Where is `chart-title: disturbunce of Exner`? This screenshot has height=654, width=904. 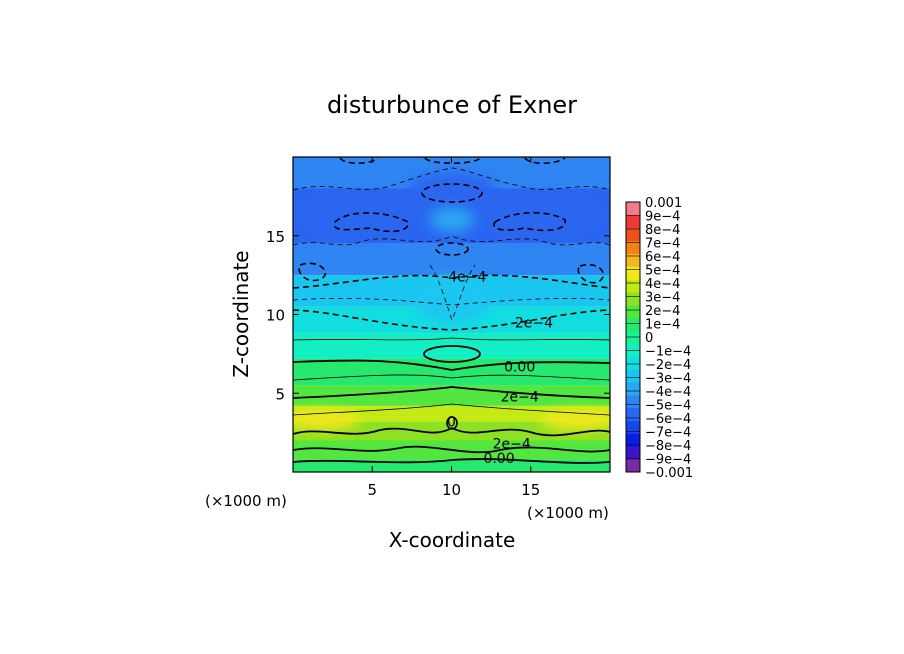 chart-title: disturbunce of Exner is located at coordinates (452, 105).